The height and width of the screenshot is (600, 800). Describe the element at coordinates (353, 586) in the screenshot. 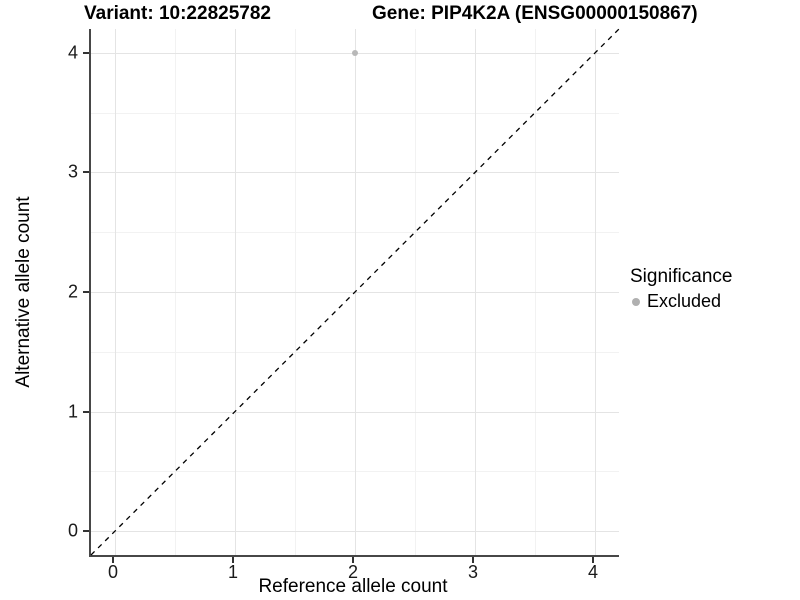

I see `x-axis-title: Reference allele count` at that location.